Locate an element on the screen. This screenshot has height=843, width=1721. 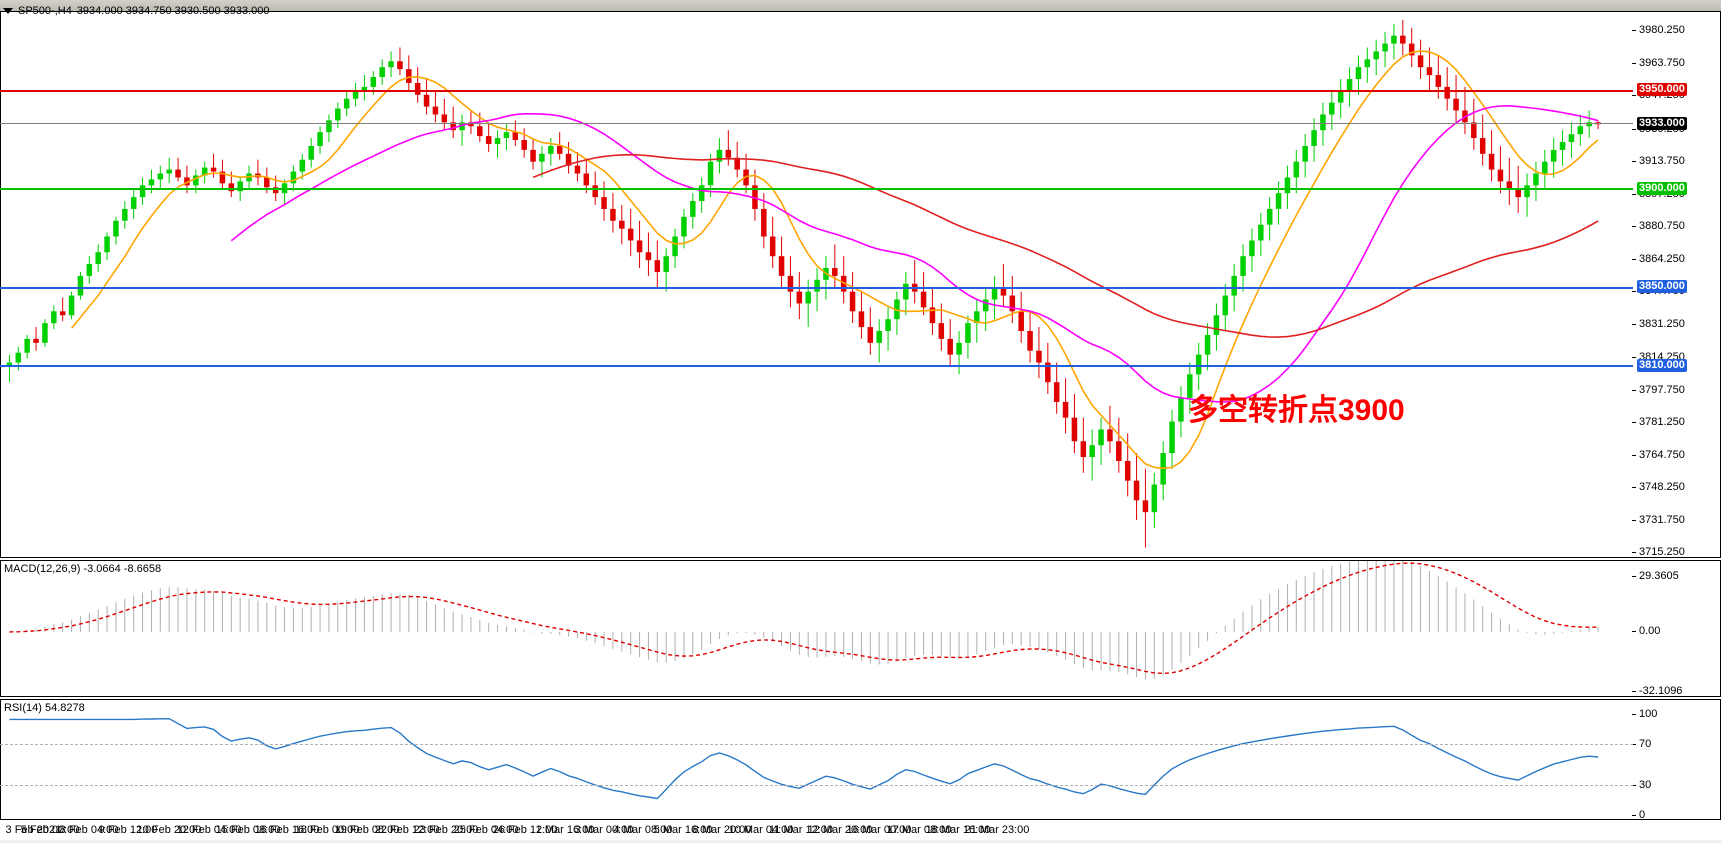
tick-label: 100 is located at coordinates (1648, 714).